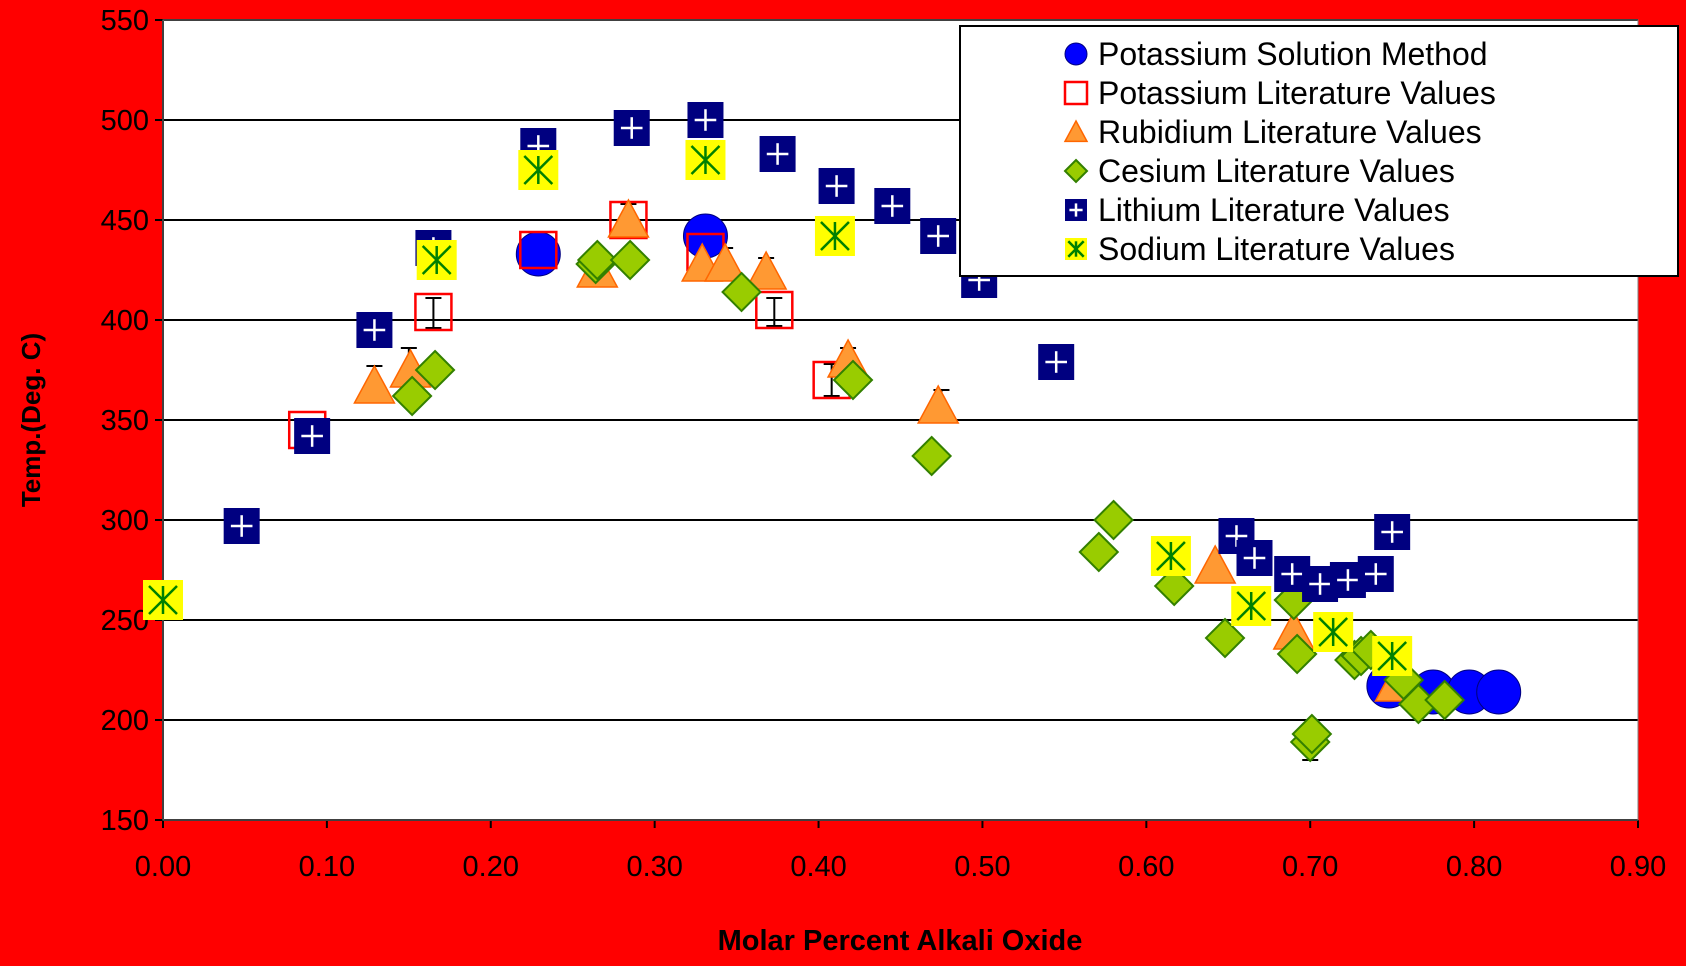 The height and width of the screenshot is (966, 1686). I want to click on legend-label: Potassium Solution Method, so click(1293, 54).